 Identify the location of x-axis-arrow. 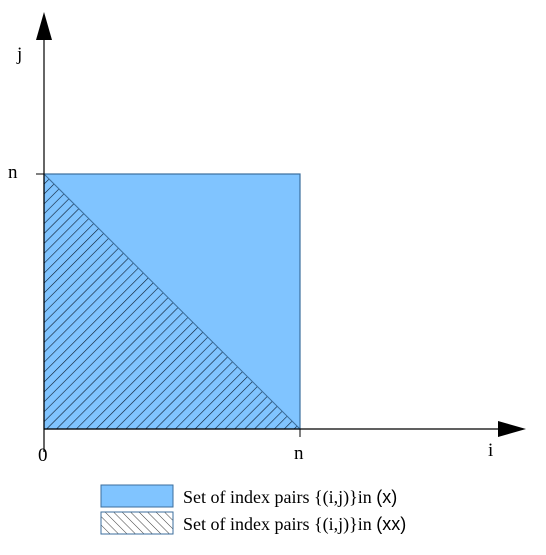
(512, 429).